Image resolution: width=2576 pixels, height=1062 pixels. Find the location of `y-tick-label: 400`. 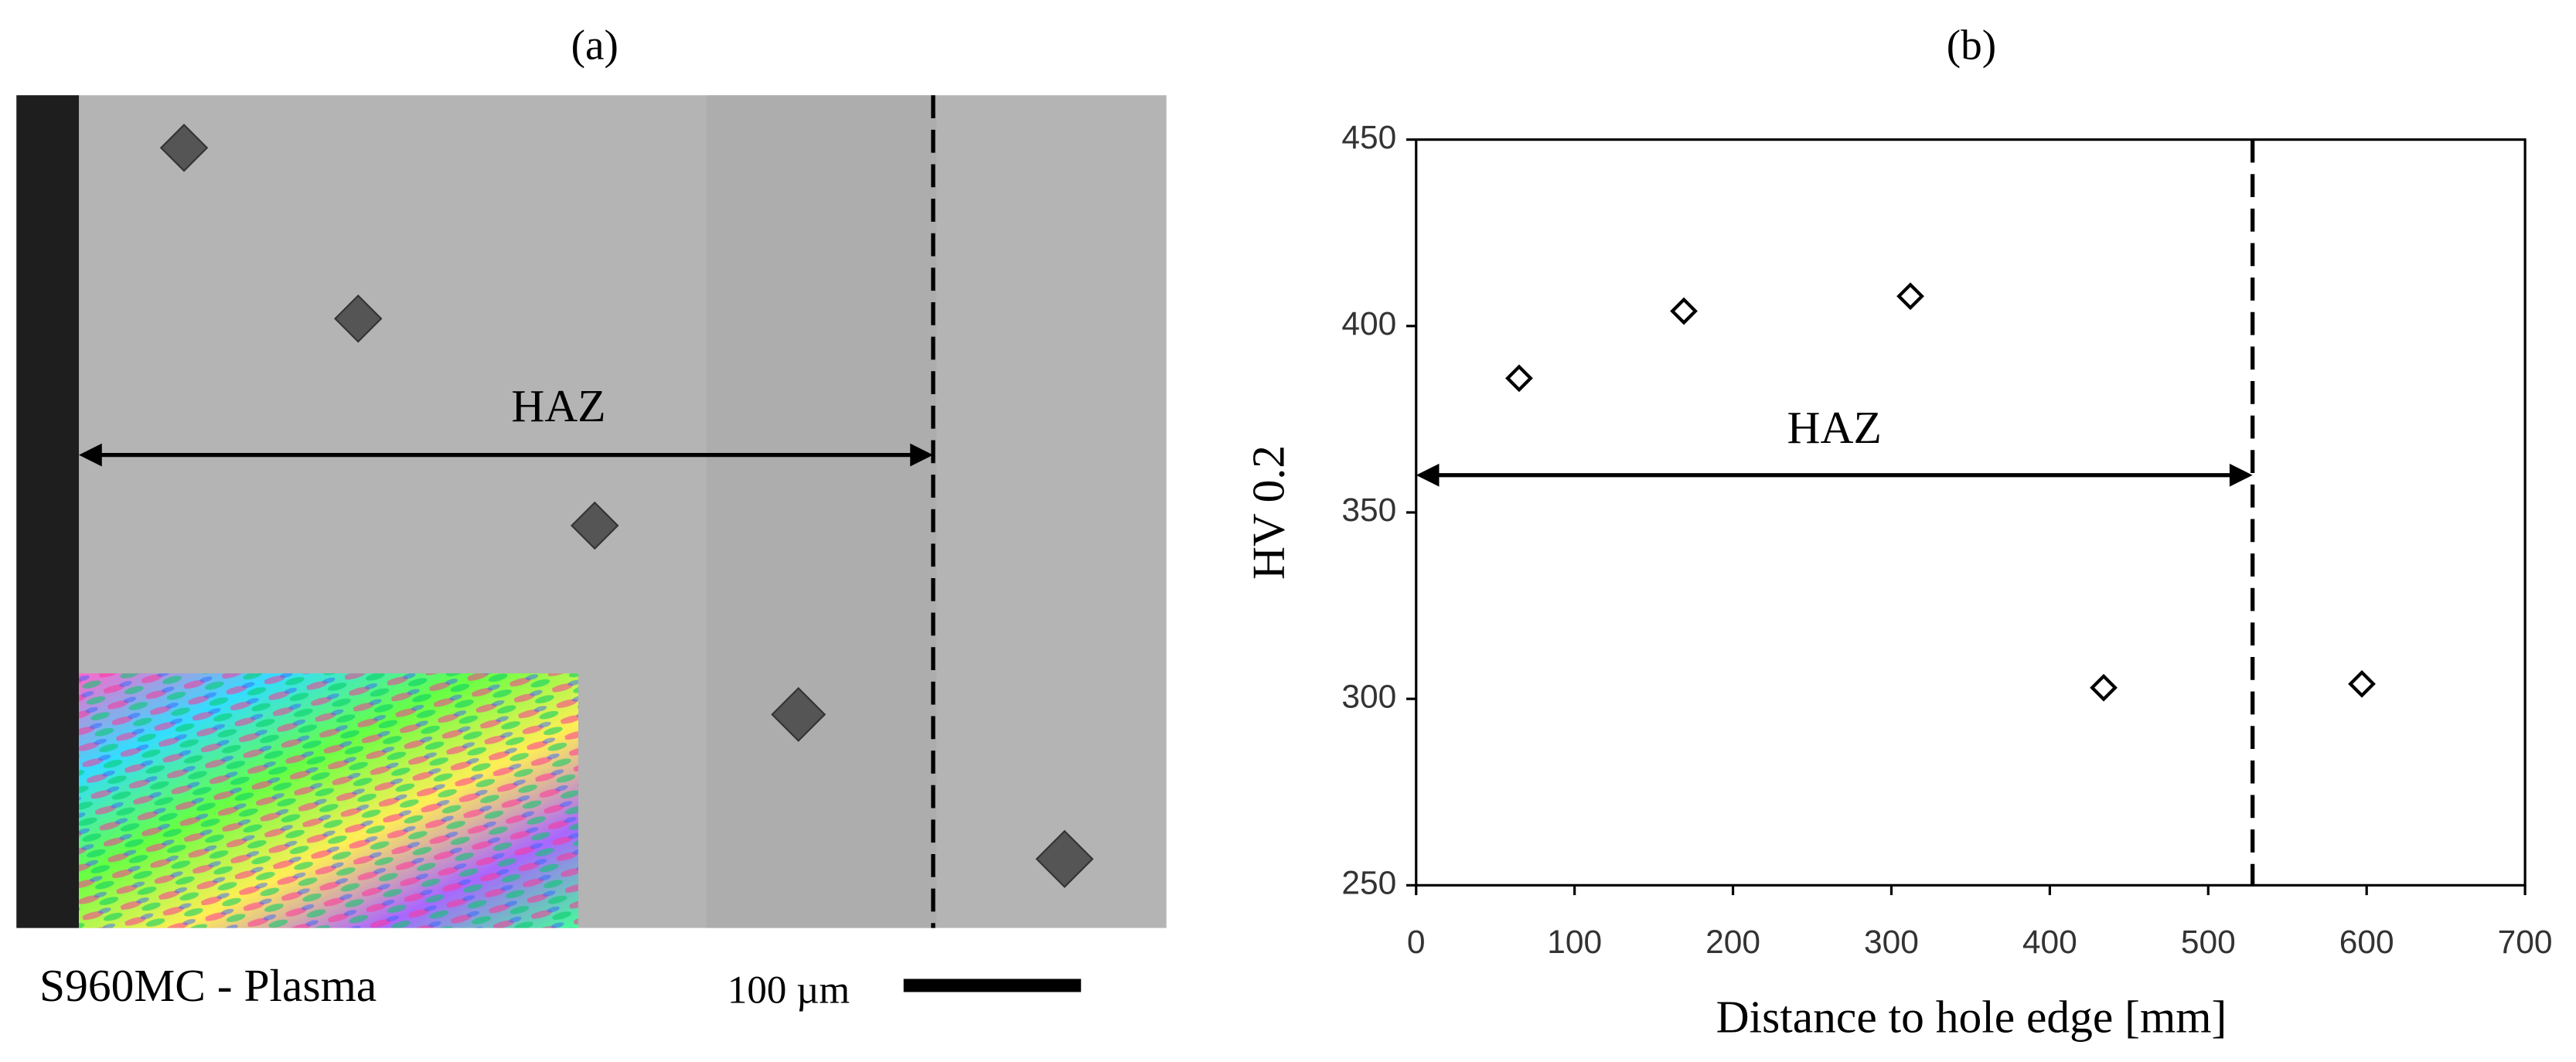

y-tick-label: 400 is located at coordinates (1368, 324).